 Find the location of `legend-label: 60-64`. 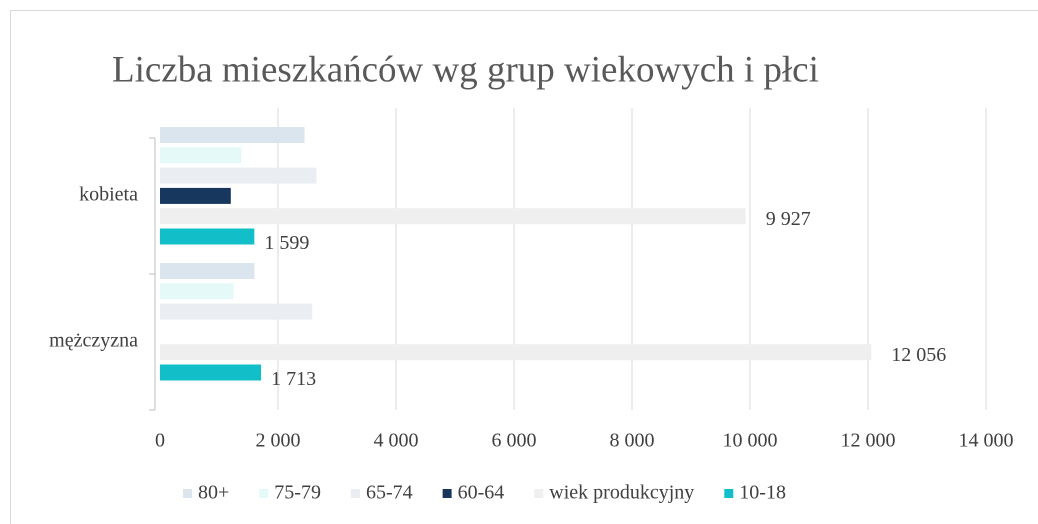

legend-label: 60-64 is located at coordinates (481, 493).